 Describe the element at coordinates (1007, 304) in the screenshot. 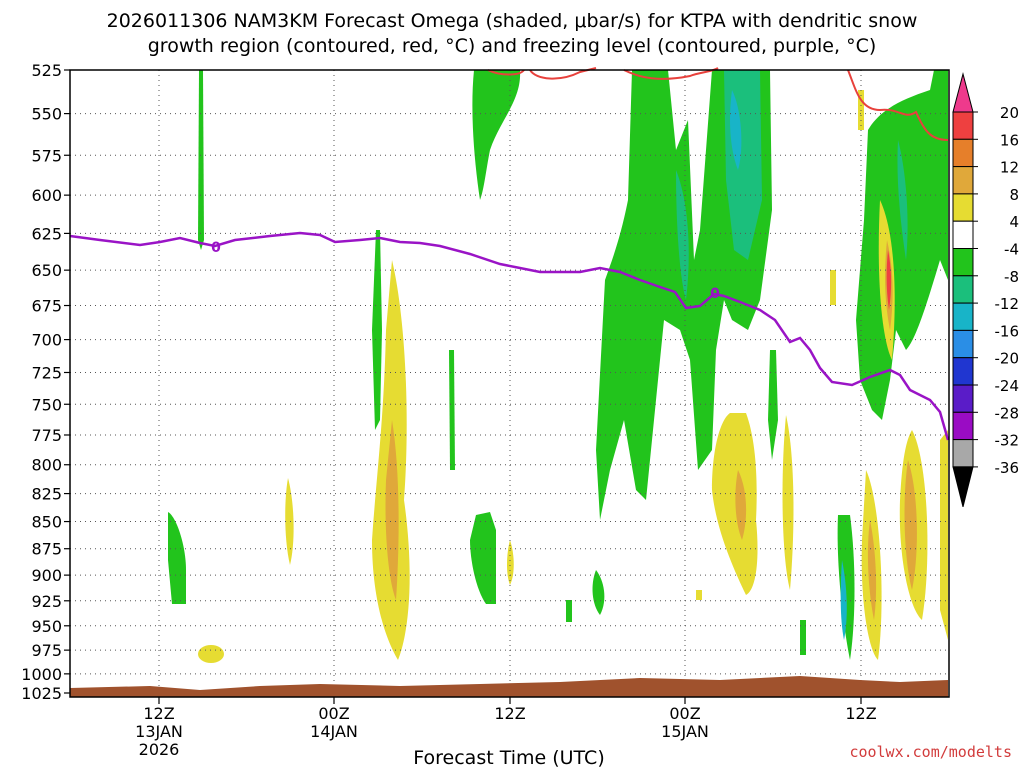

I see `colorbar-label: -12` at that location.